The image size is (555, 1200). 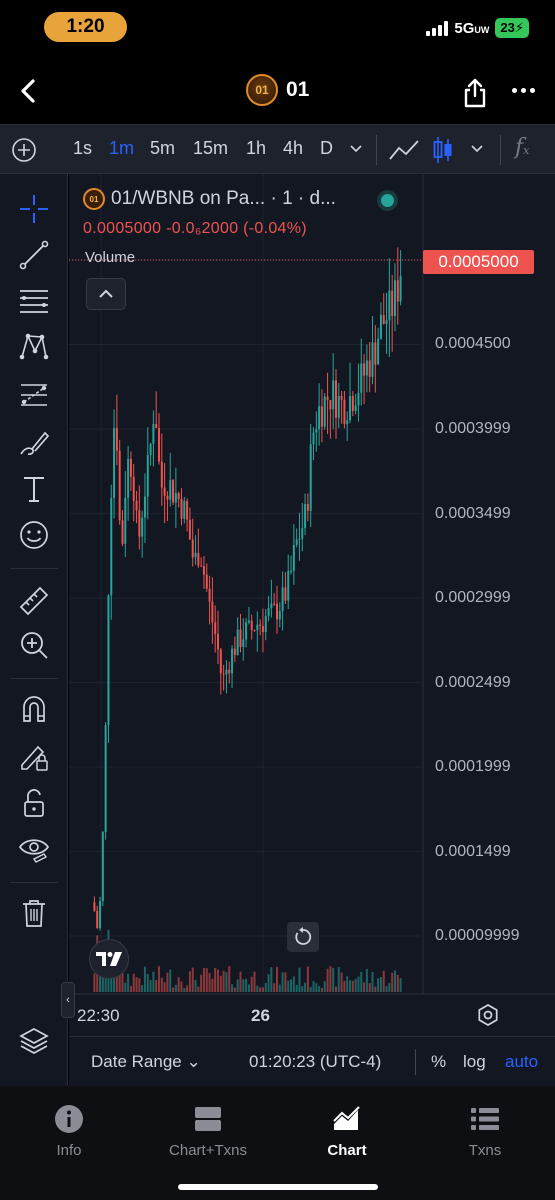 What do you see at coordinates (315, 1061) in the screenshot?
I see `timezone-clock: 01:20:23 (UTC-4)` at bounding box center [315, 1061].